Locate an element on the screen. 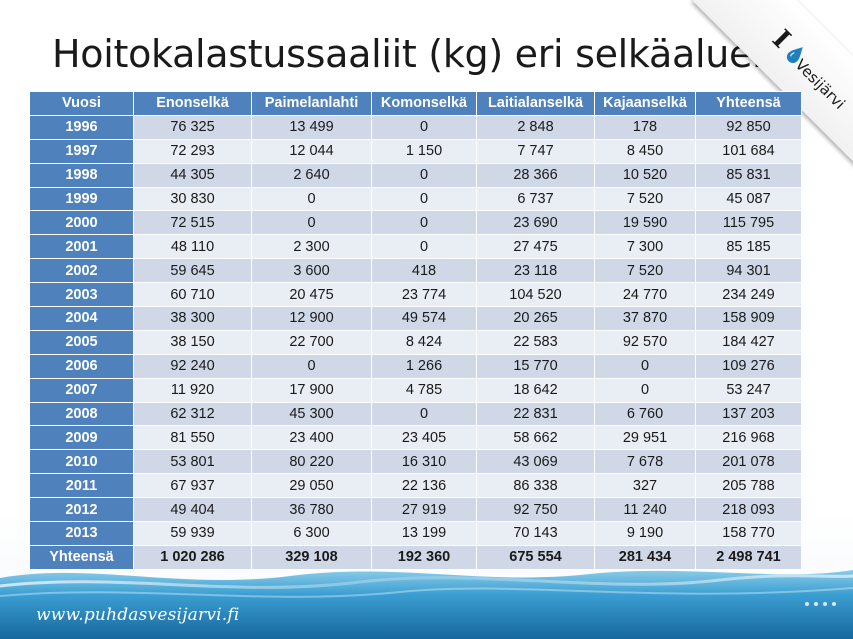  column-header-total: Yhteensä is located at coordinates (748, 103).